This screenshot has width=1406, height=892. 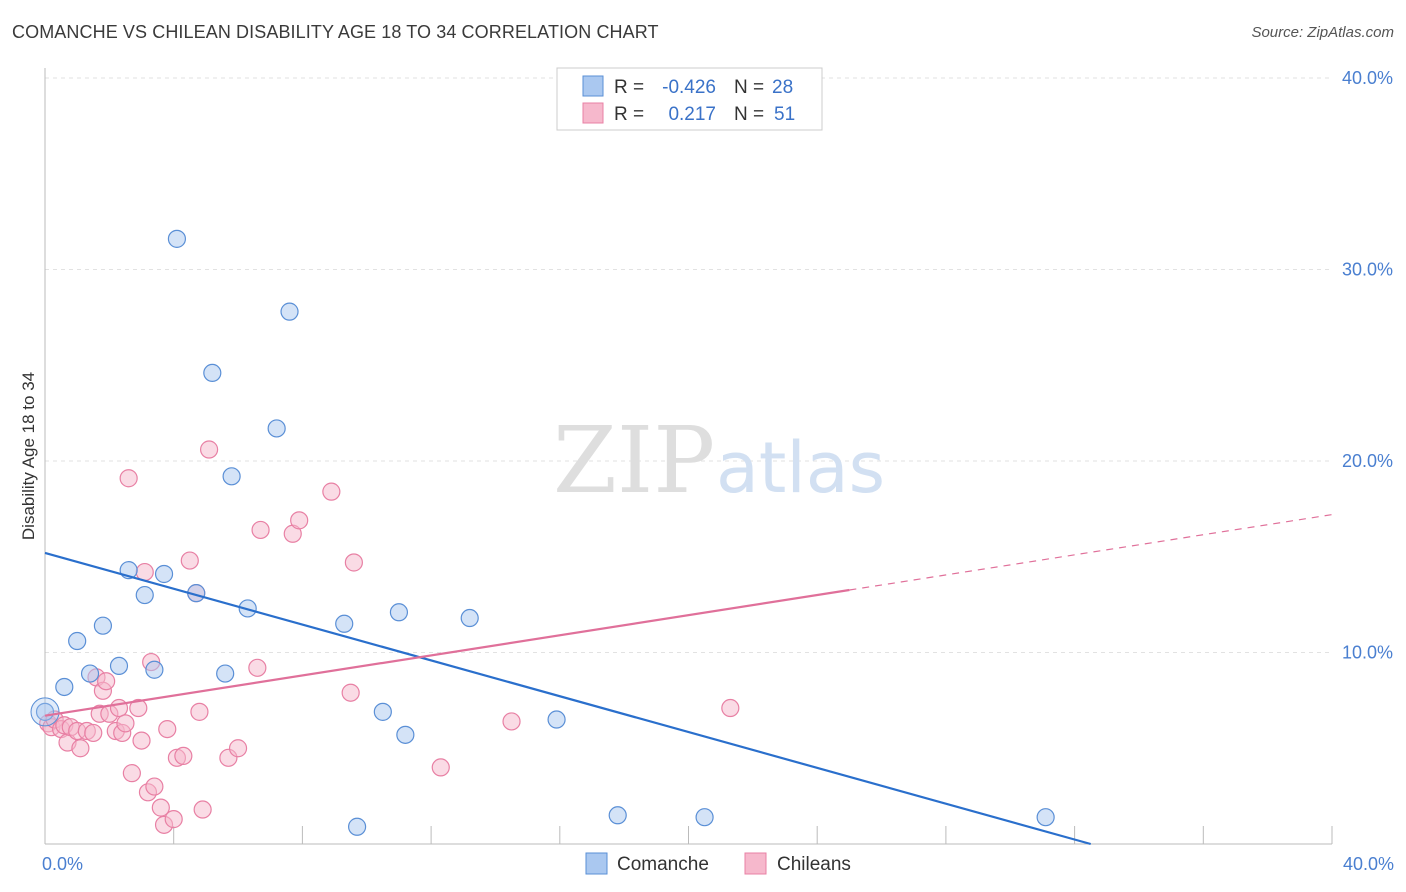 I want to click on legend-swatch-chileans, so click(x=593, y=113).